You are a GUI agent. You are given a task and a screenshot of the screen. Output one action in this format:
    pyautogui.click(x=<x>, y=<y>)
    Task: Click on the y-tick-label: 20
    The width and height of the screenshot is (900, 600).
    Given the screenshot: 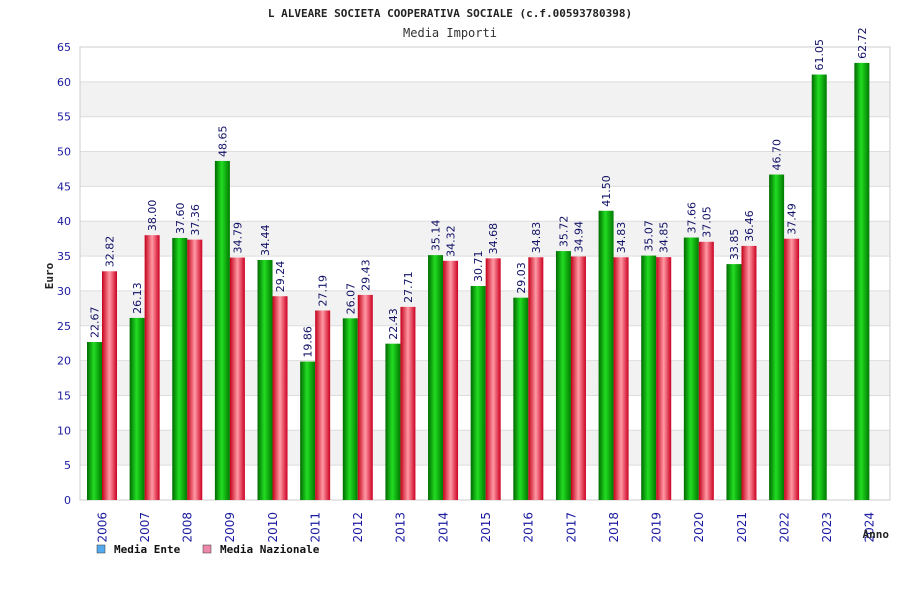 What is the action you would take?
    pyautogui.click(x=64, y=361)
    